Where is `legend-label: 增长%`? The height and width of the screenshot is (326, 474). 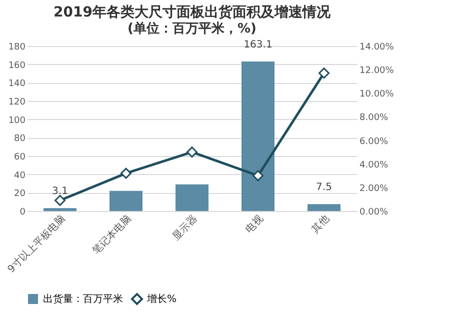
legend-label: 增长% is located at coordinates (161, 299).